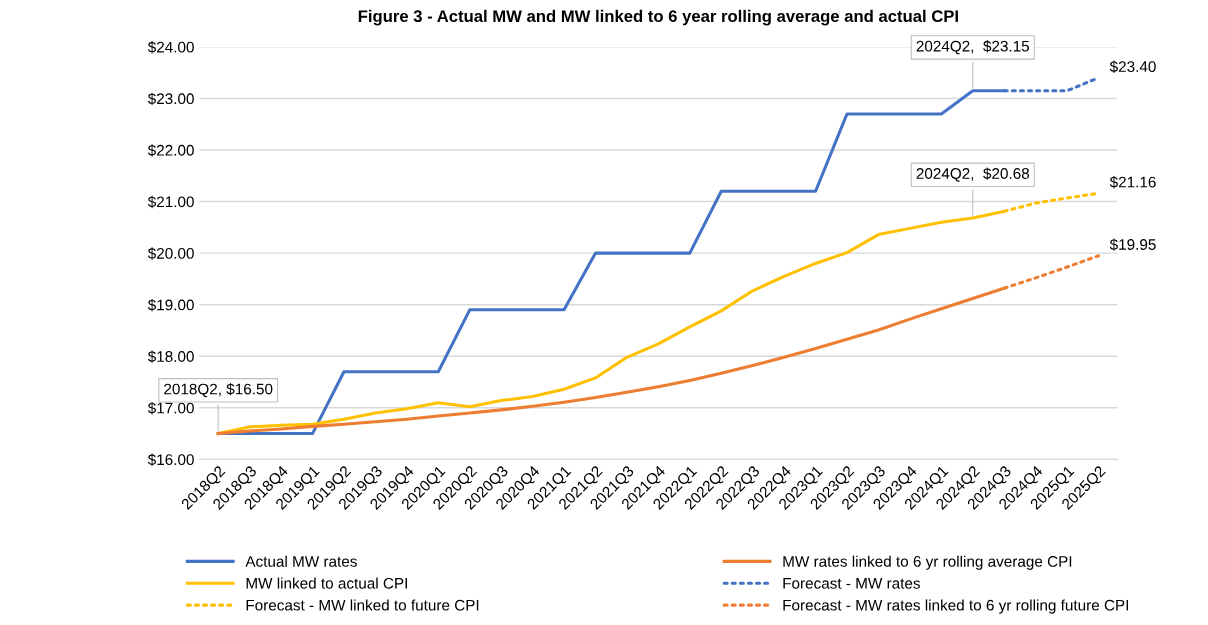  I want to click on annotation: $19.95, so click(1132, 244).